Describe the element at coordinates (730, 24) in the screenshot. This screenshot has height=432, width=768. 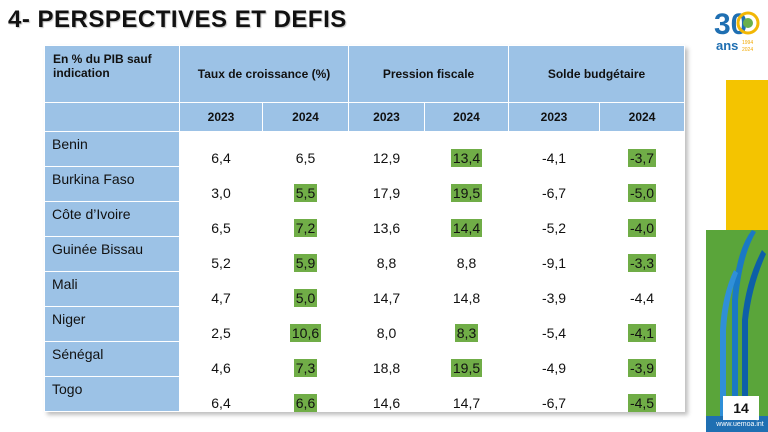
I see `logo-number: 30` at that location.